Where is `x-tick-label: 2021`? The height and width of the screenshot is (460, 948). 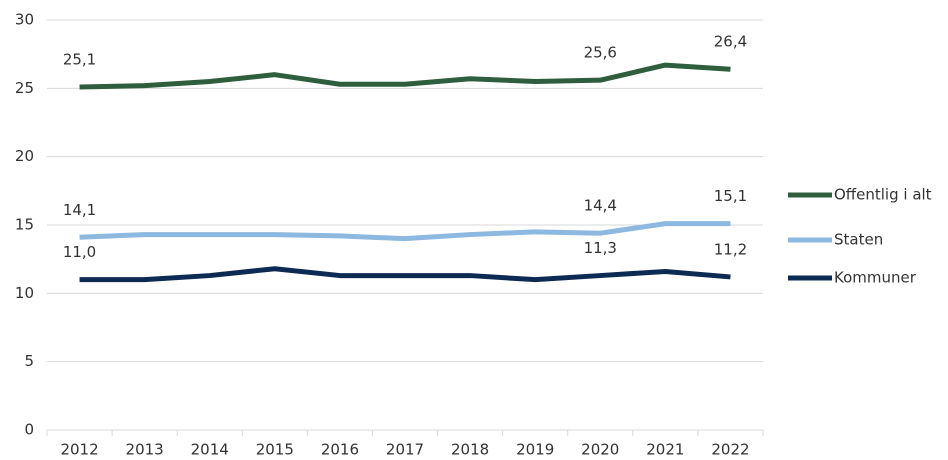
x-tick-label: 2021 is located at coordinates (665, 450).